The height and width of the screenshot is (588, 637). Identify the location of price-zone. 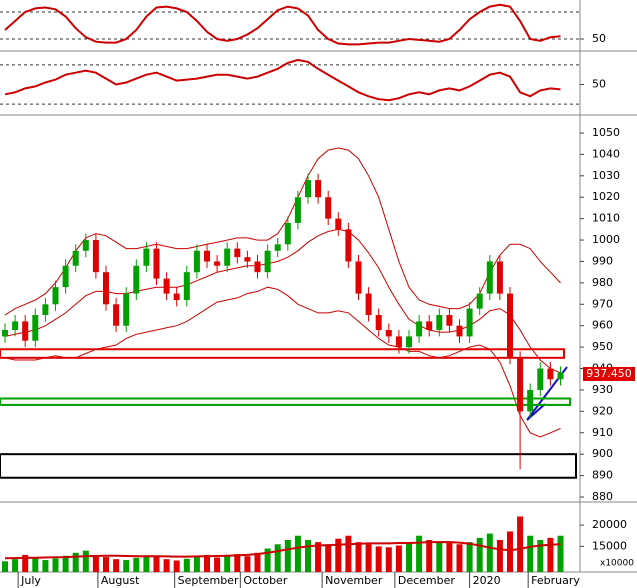
(285, 401).